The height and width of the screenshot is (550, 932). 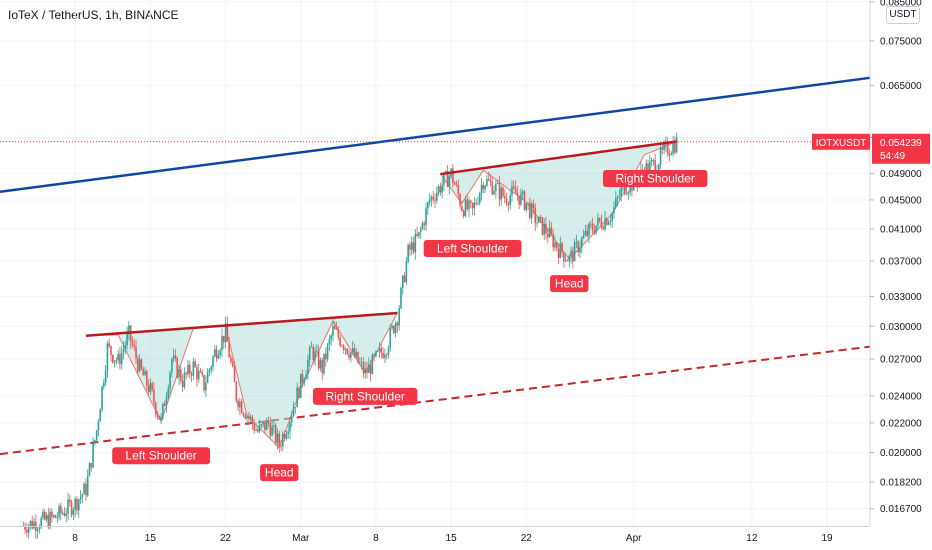 I want to click on x-tick-label: 15, so click(x=452, y=538).